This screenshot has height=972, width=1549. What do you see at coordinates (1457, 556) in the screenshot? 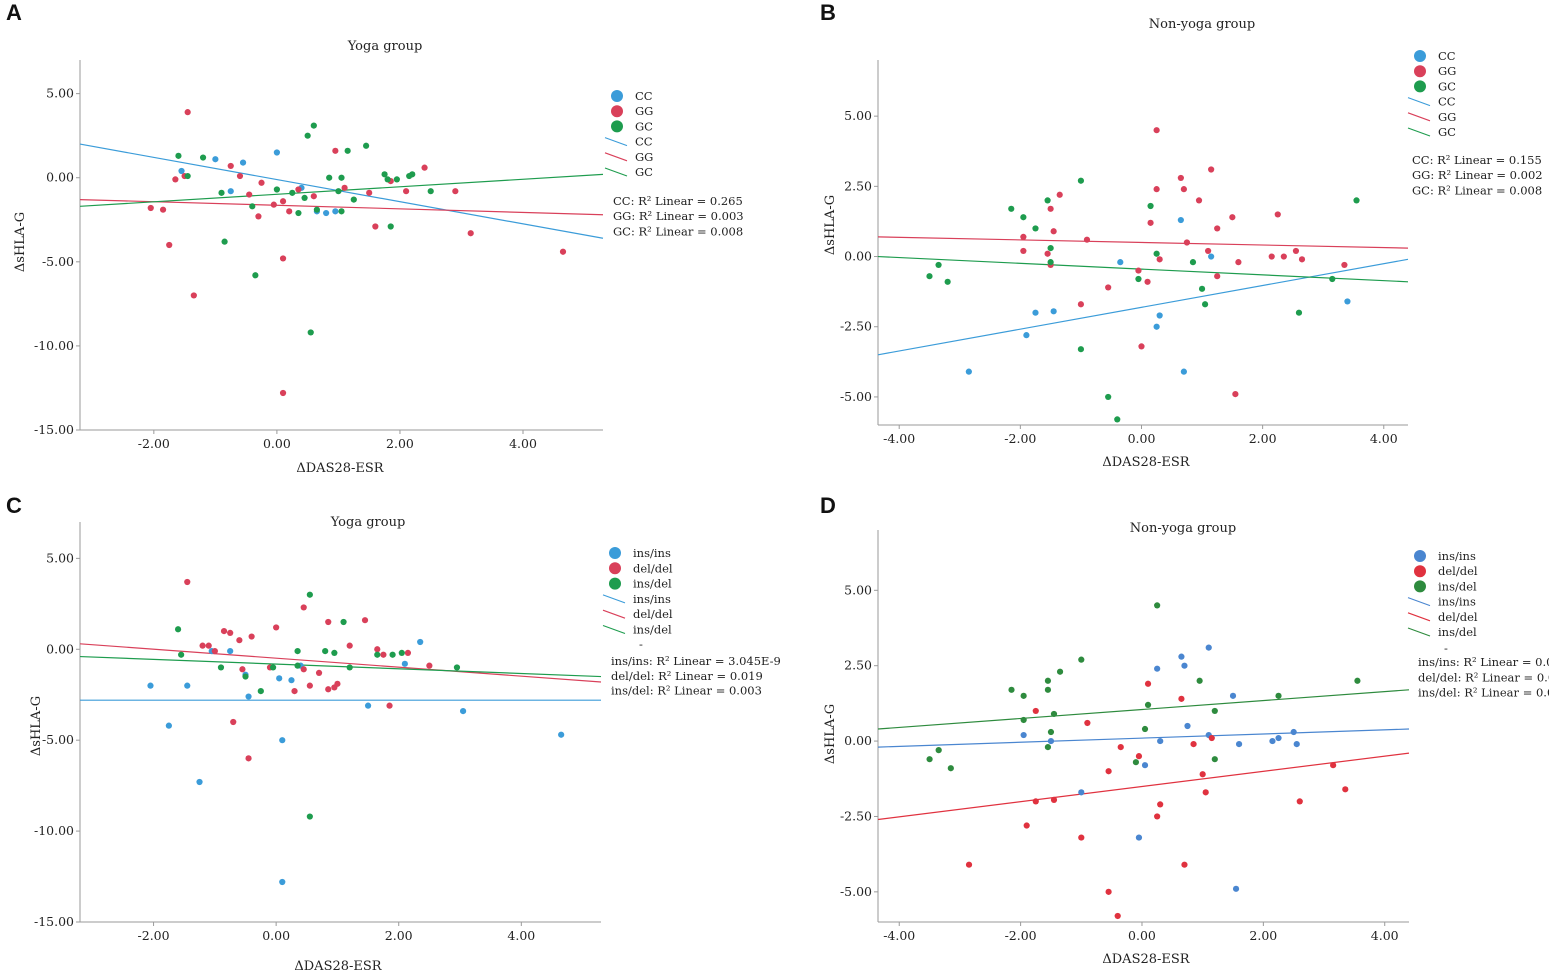
I see `legend-label: ins/ins` at bounding box center [1457, 556].